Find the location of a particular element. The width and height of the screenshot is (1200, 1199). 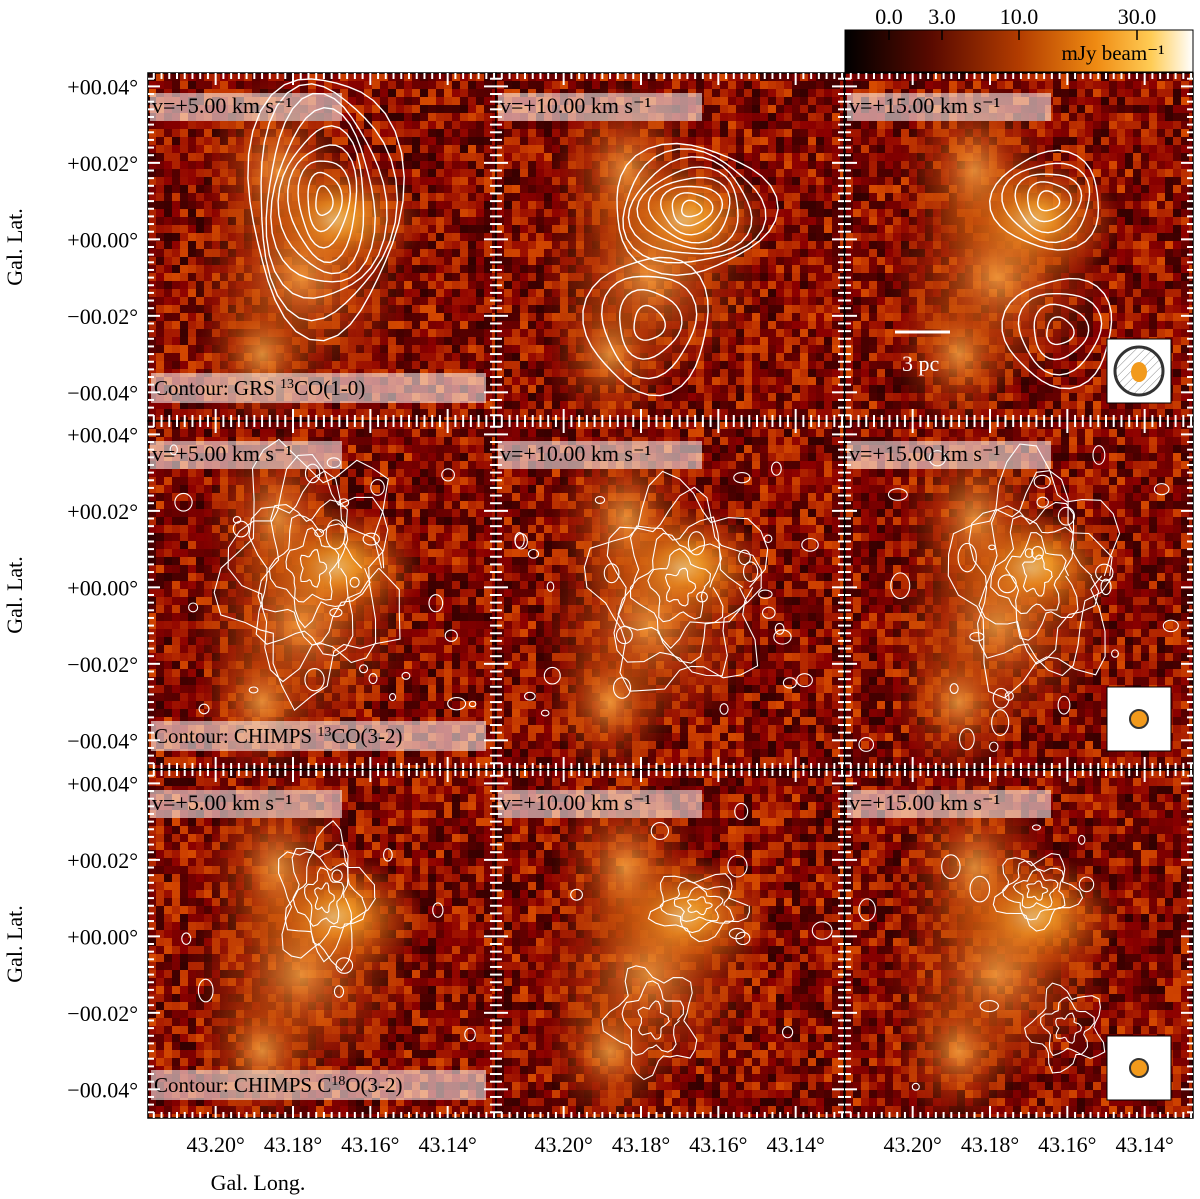

map-panel-r2-c3: v=+15.00 km s⁻¹ is located at coordinates (1019, 595).